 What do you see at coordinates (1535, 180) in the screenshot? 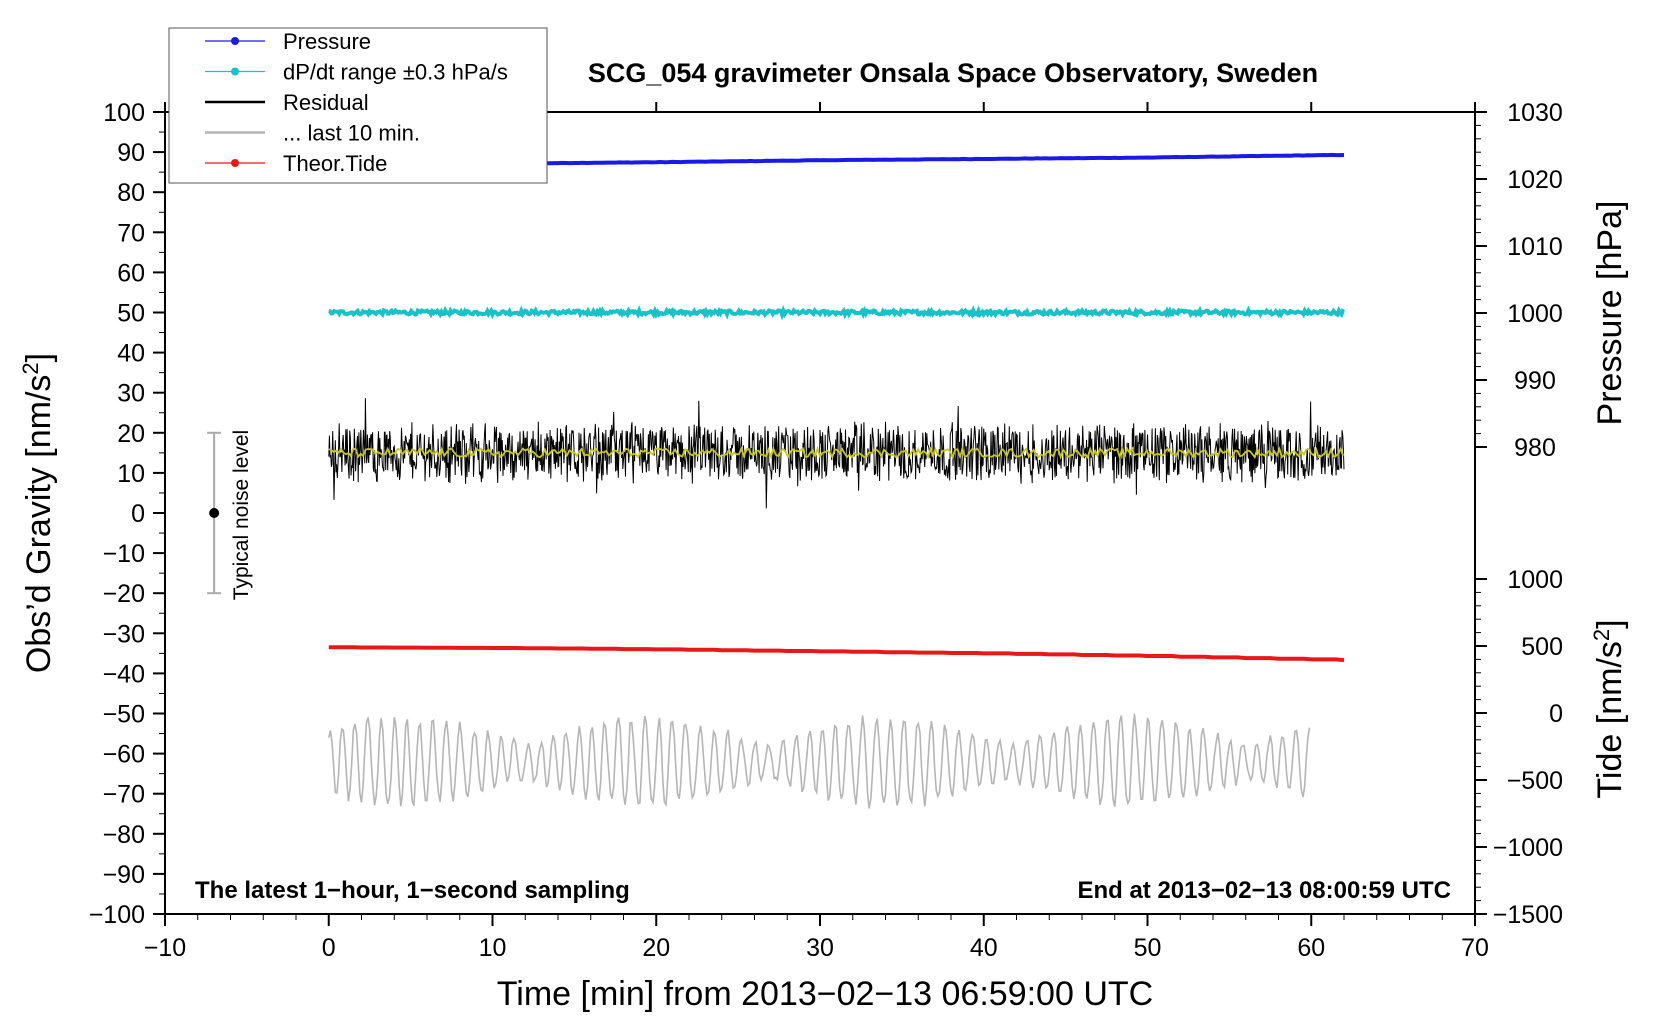
I see `pressure-tick-label: 1020` at bounding box center [1535, 180].